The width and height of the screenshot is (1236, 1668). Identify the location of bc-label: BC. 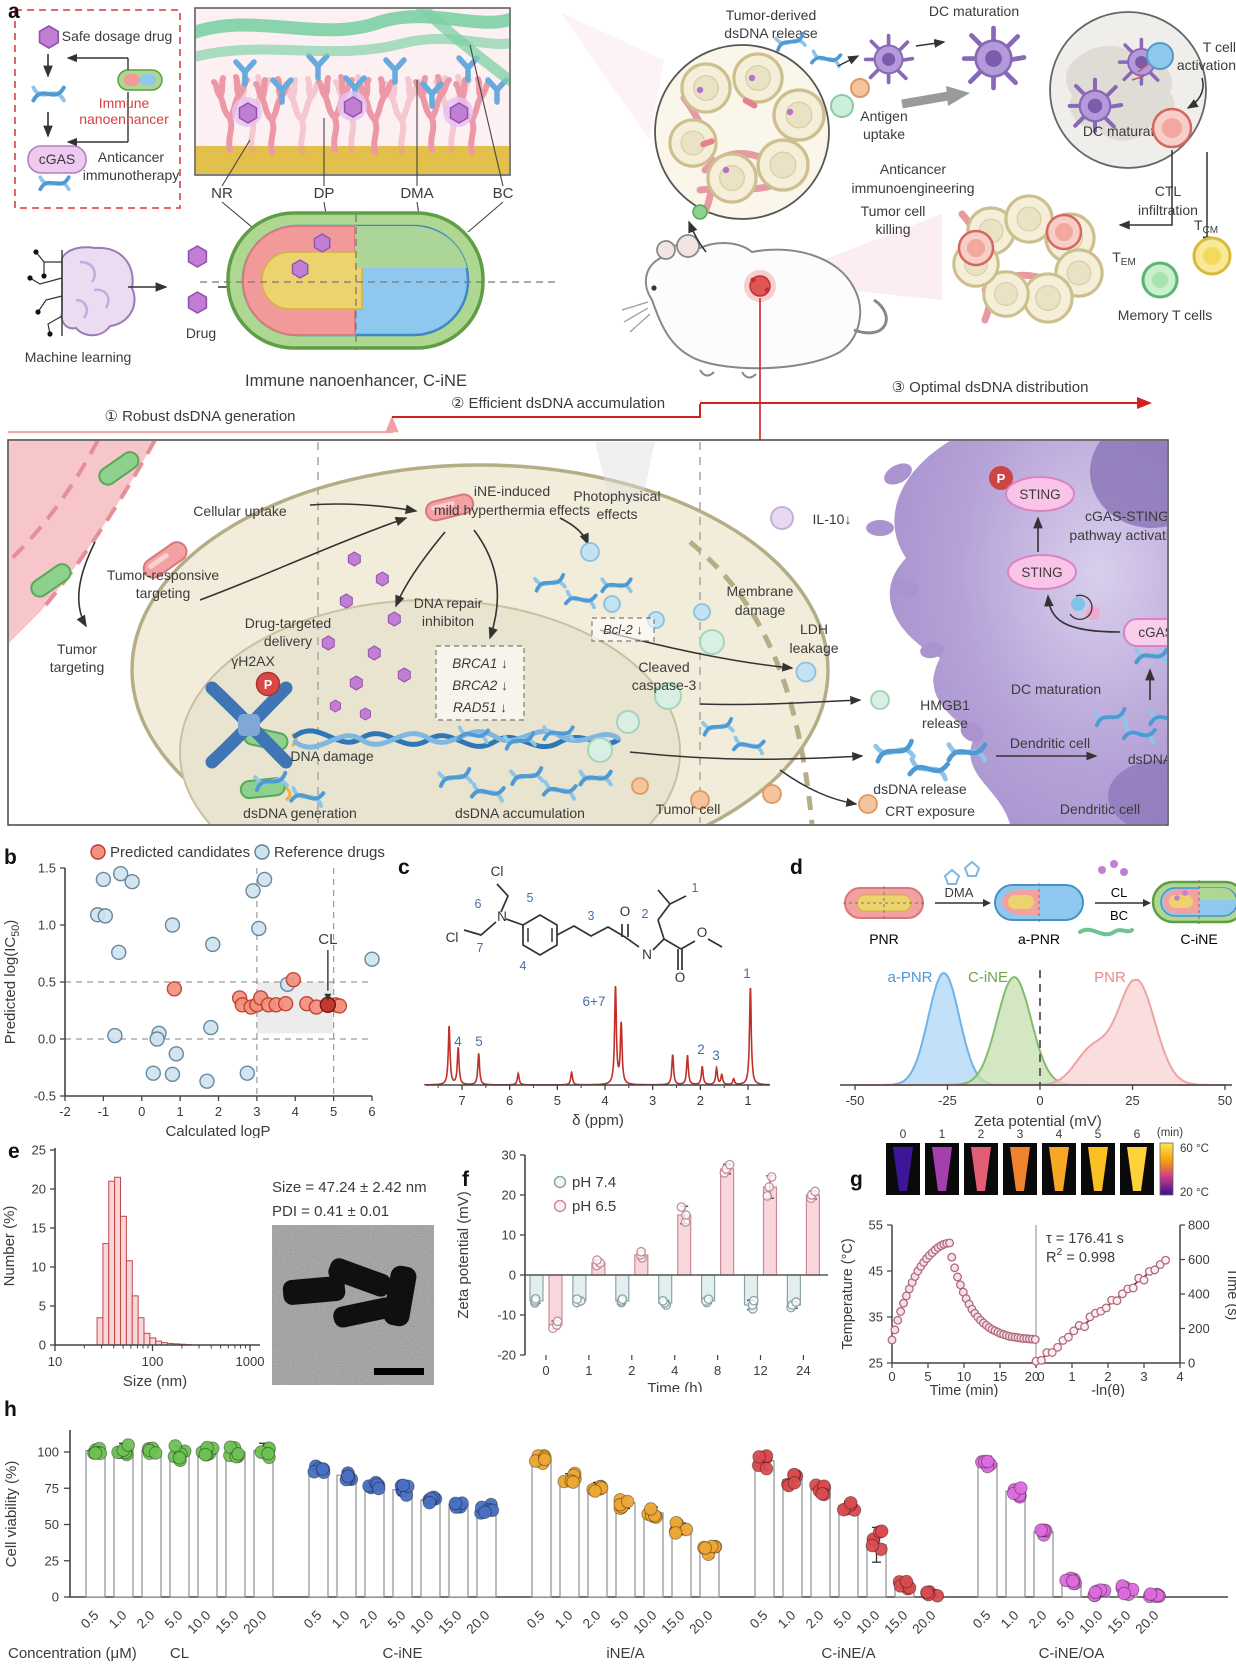
(503, 193).